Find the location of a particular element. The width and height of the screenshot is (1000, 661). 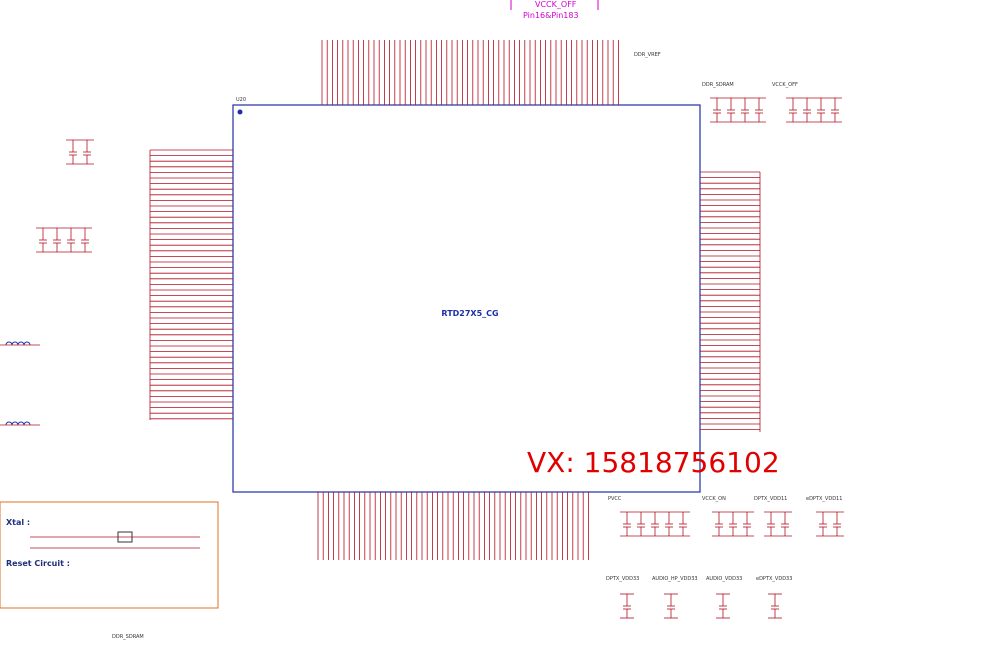

note-pins: Pin16&Pin183 is located at coordinates (551, 15).